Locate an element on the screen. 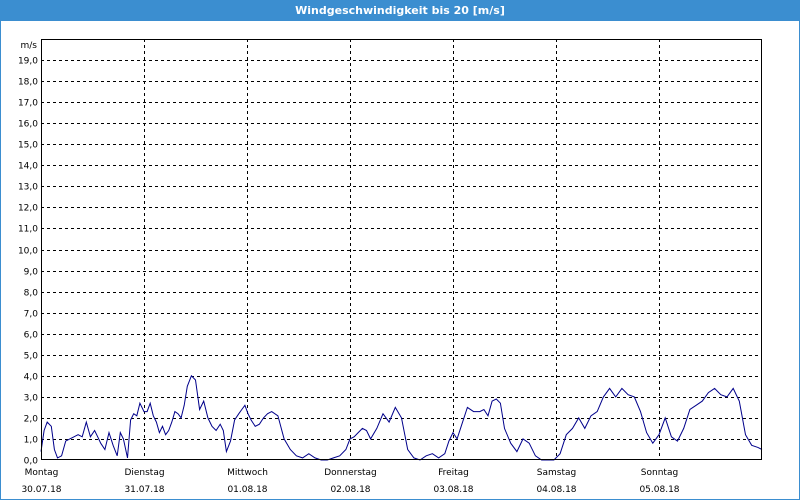 This screenshot has height=500, width=800. x-tick-date-label: 30.07.18 is located at coordinates (41, 490).